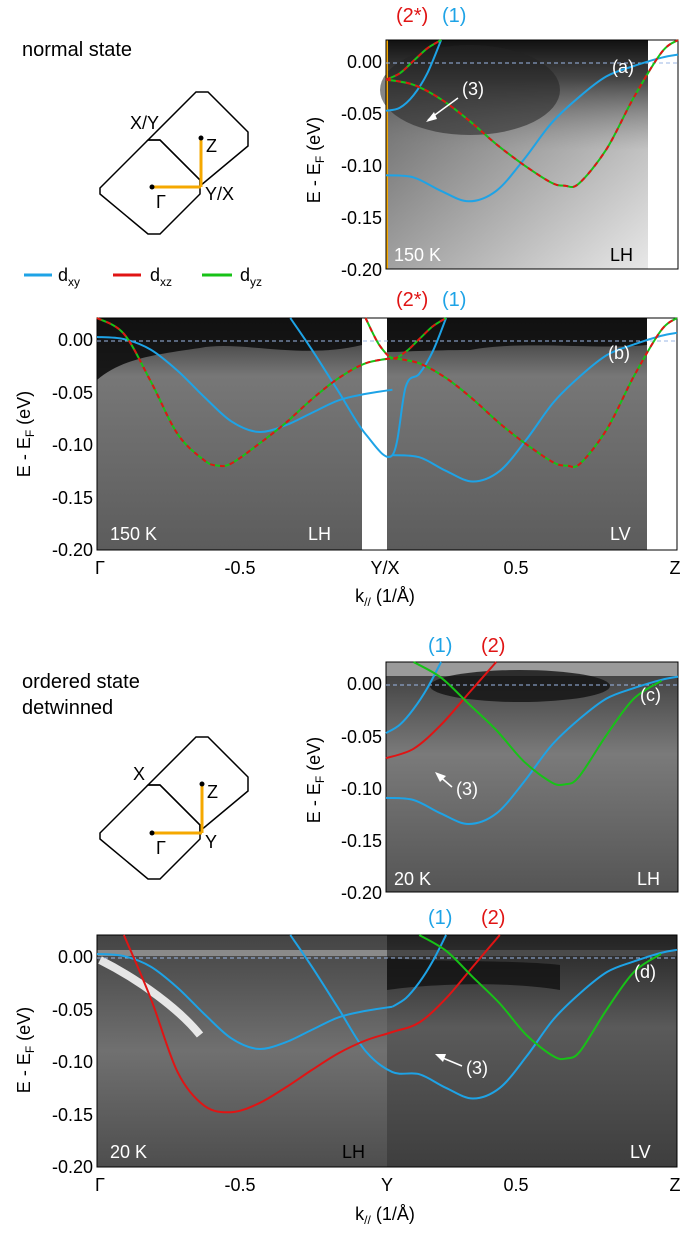  I want to click on bz-ordered-label-corner: X, so click(139, 774).